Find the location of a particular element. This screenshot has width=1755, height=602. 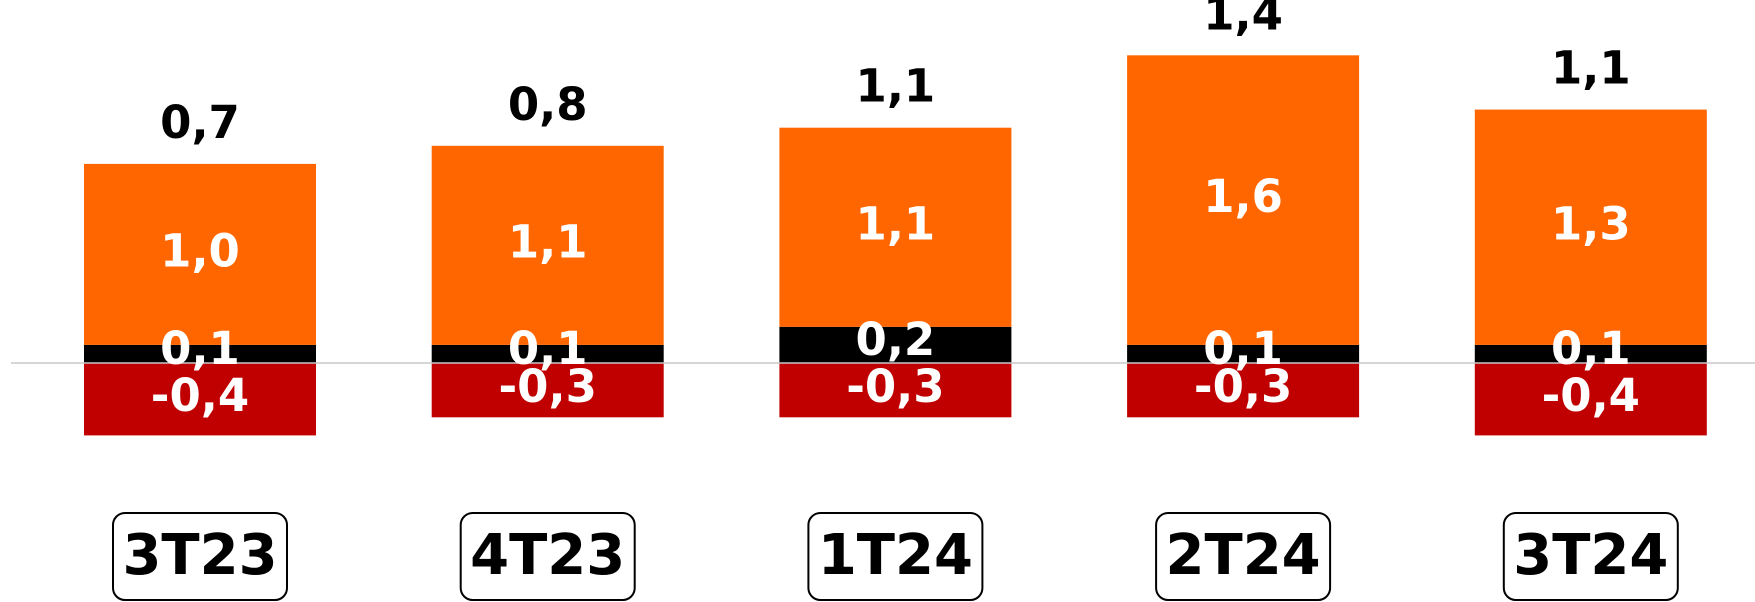

total-label: 0,8 is located at coordinates (548, 104).